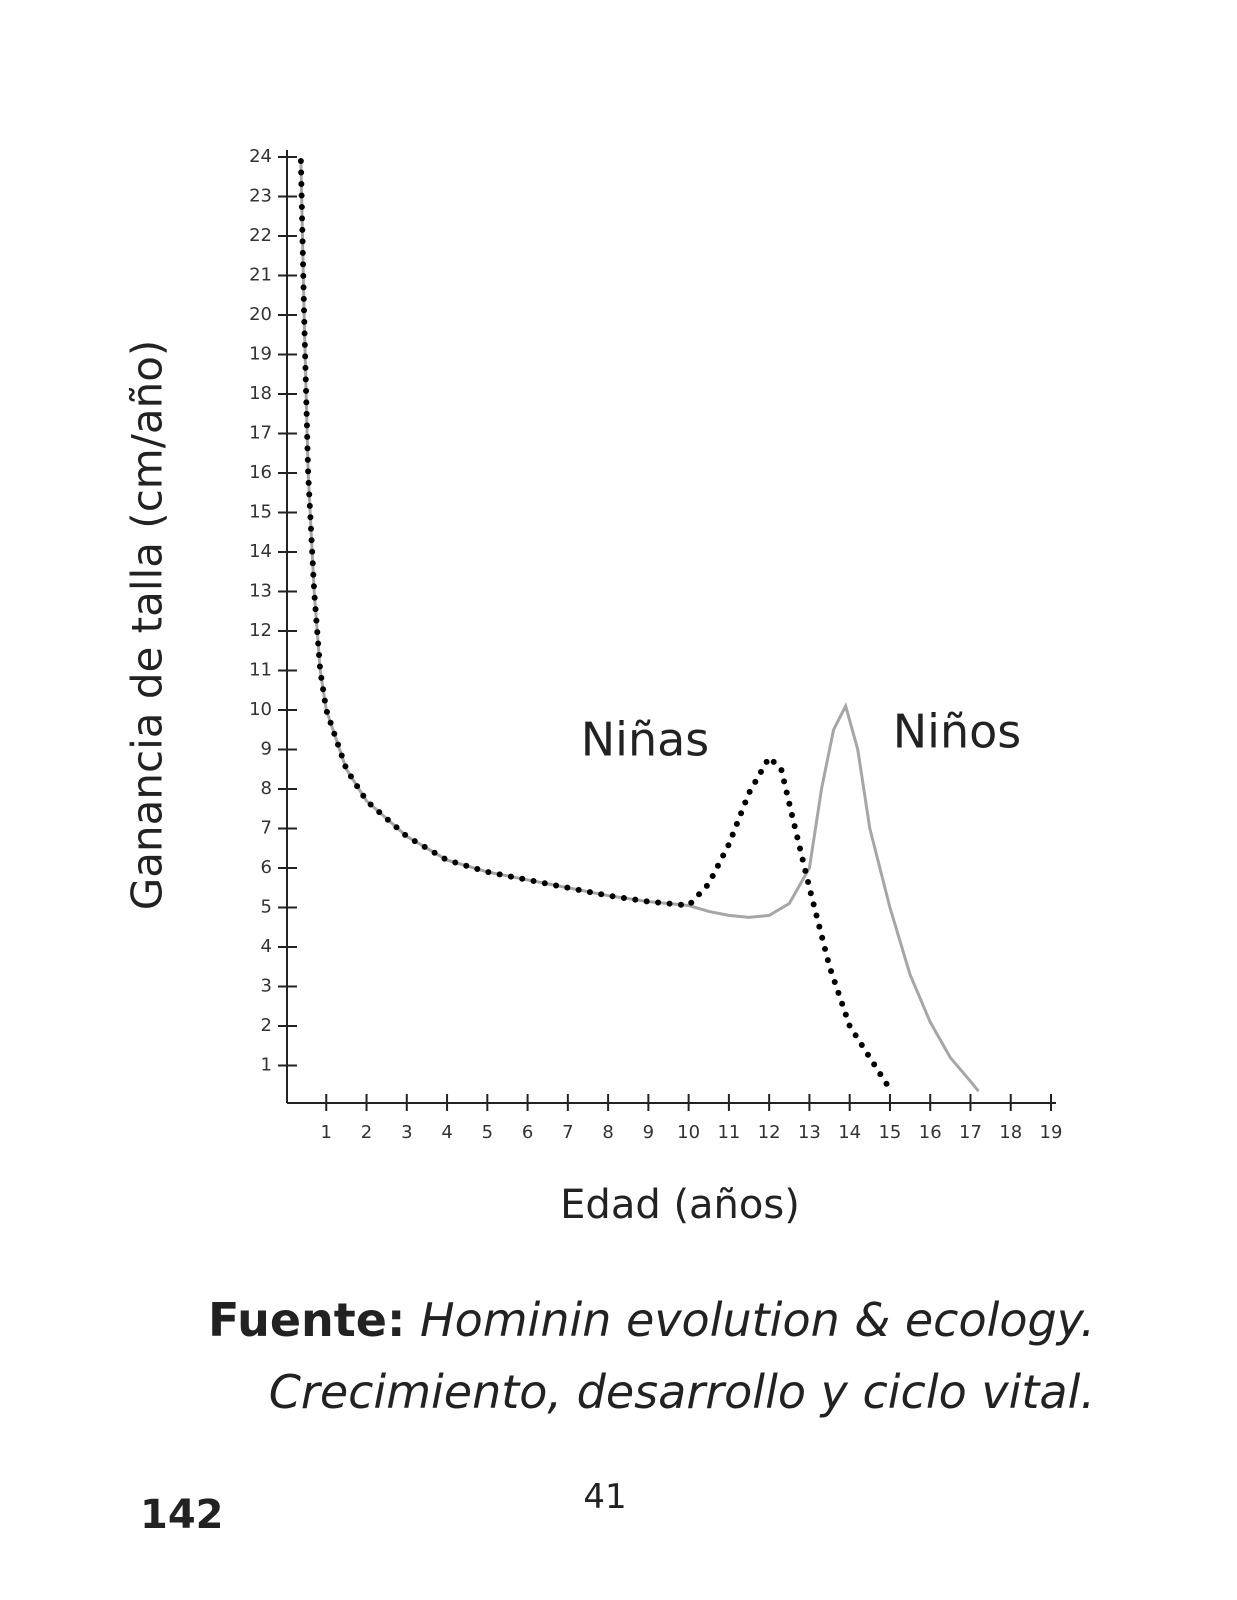 The width and height of the screenshot is (1237, 1600). What do you see at coordinates (147, 625) in the screenshot?
I see `y-axis-label: Ganancia de talla (cm/año)` at bounding box center [147, 625].